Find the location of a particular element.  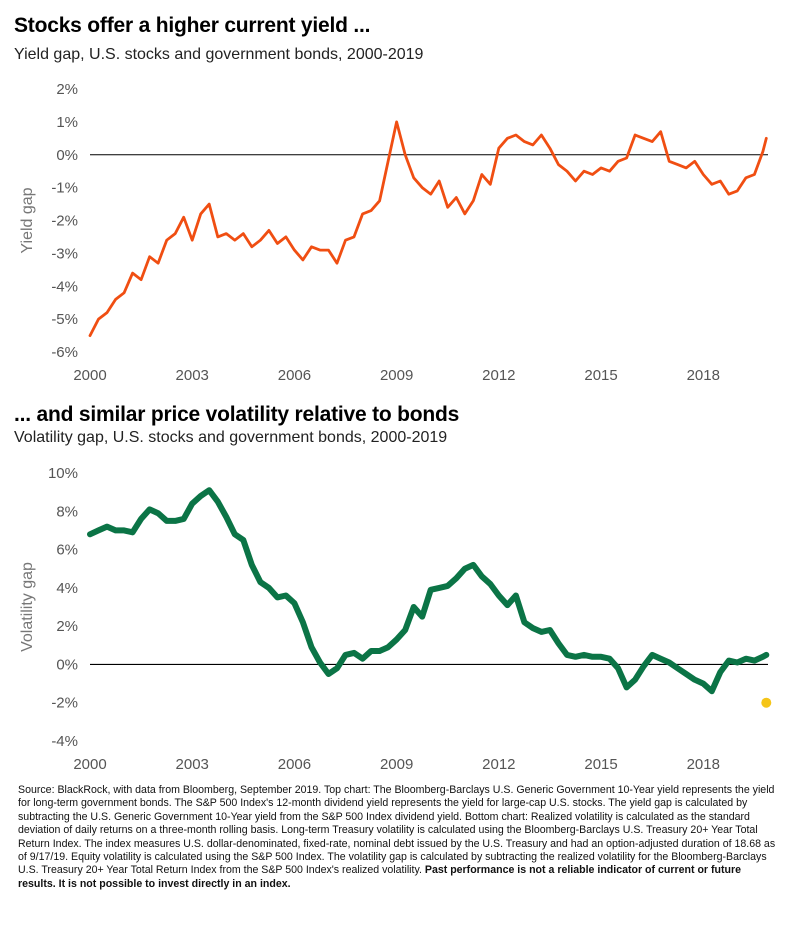

y-tick-label: 6% is located at coordinates (67, 550).